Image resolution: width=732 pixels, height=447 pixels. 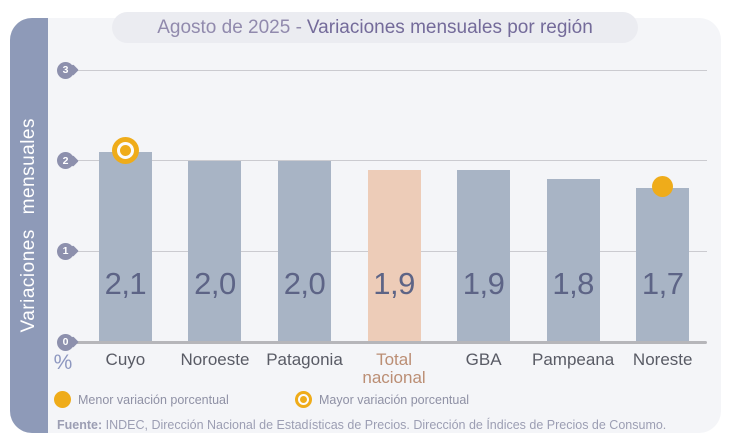 What do you see at coordinates (449, 27) in the screenshot?
I see `chart-title-subject: Variaciones mensuales por región` at bounding box center [449, 27].